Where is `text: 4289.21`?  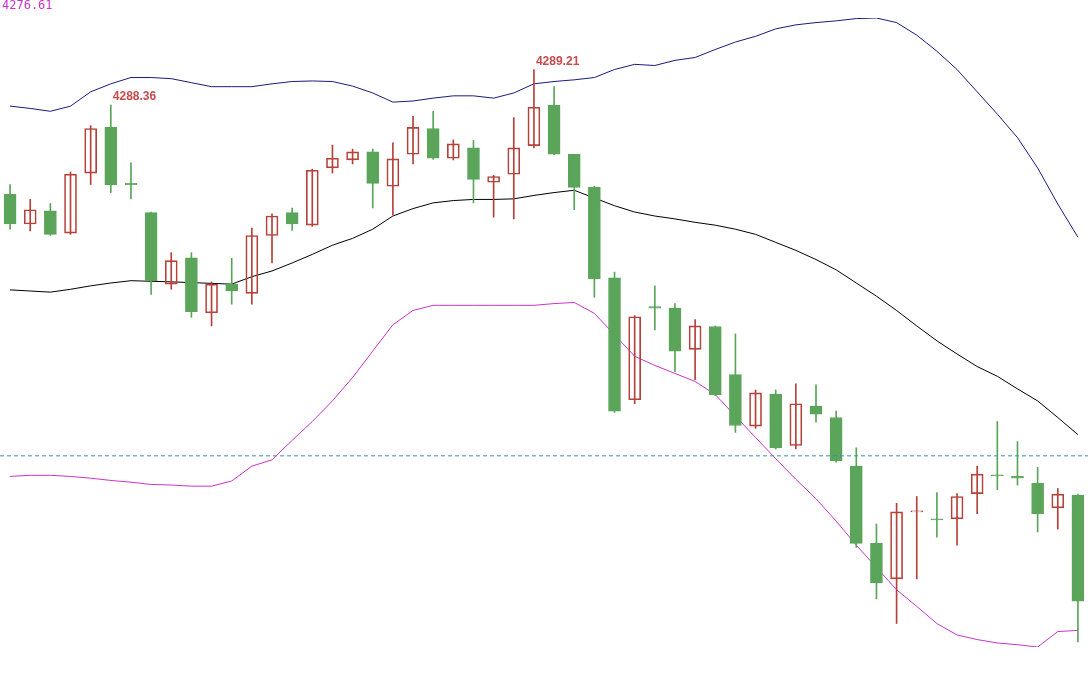 text: 4289.21 is located at coordinates (557, 60).